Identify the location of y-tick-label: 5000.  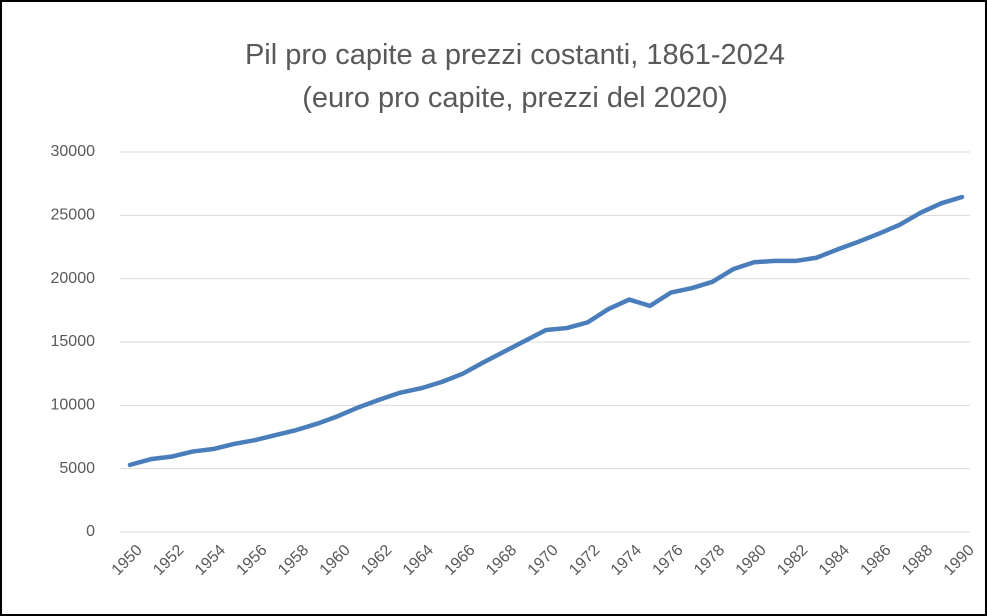
(77, 468).